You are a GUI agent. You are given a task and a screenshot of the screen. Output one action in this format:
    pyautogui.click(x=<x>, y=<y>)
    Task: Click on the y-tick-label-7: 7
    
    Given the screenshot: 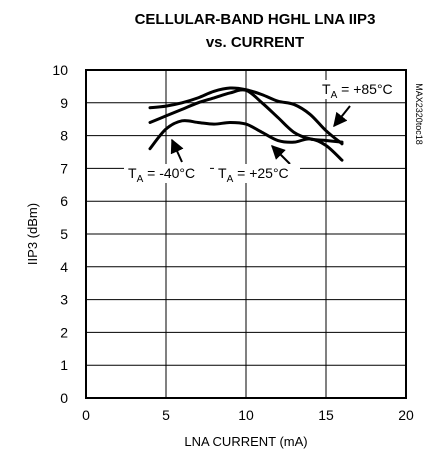 What is the action you would take?
    pyautogui.click(x=64, y=168)
    